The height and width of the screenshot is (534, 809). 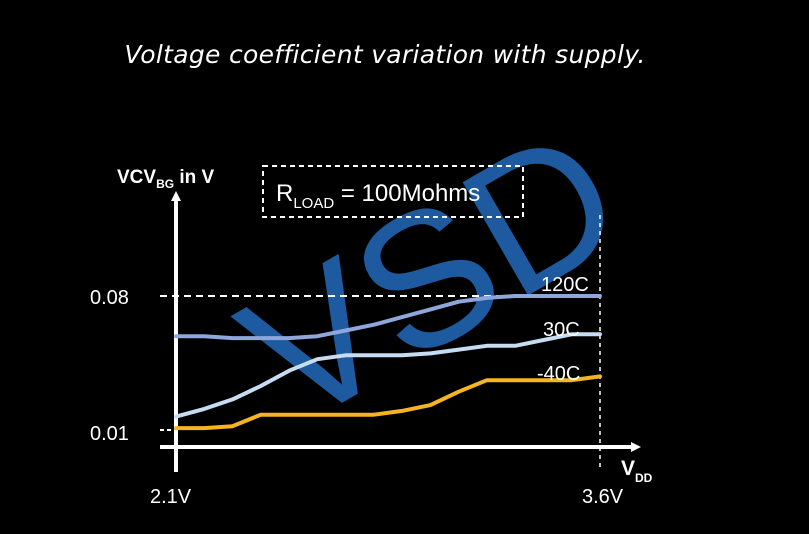 I want to click on series-line--40C, so click(x=388, y=402).